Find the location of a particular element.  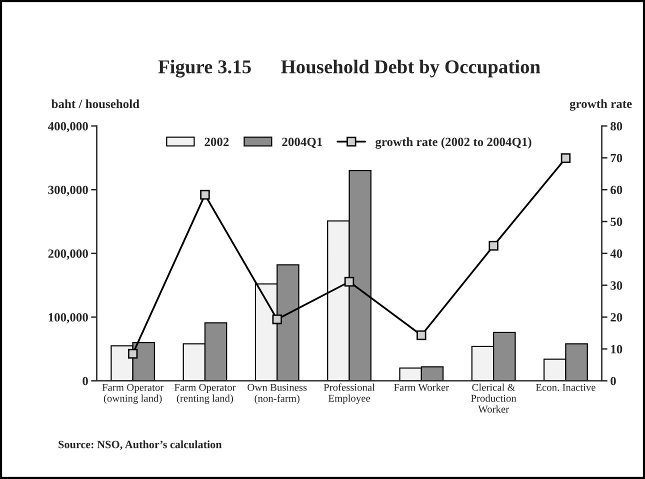

x-tick-label: Farm Worker is located at coordinates (422, 387).